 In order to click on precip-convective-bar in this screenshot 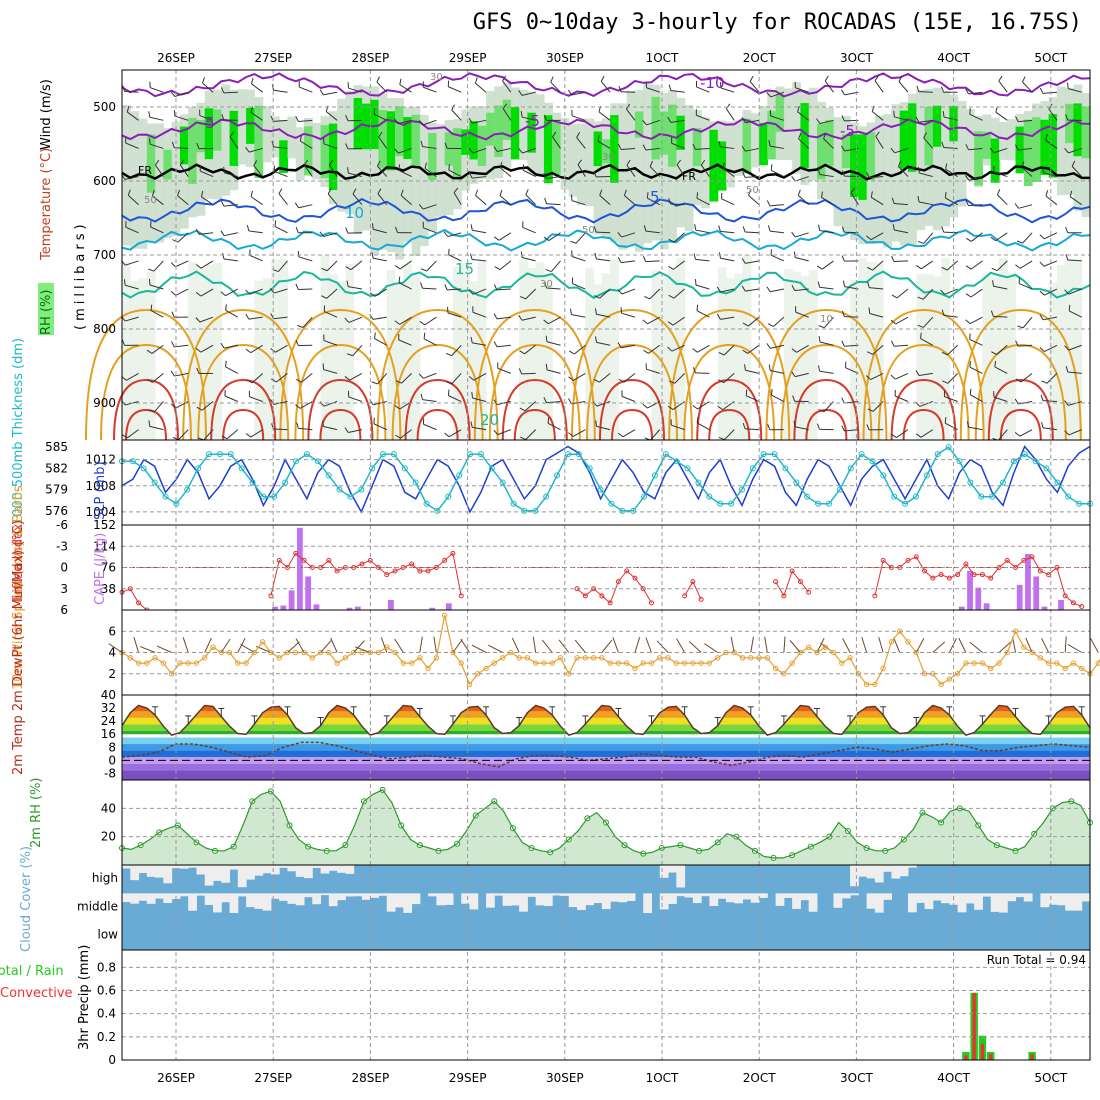, I will do `click(1032, 1057)`.